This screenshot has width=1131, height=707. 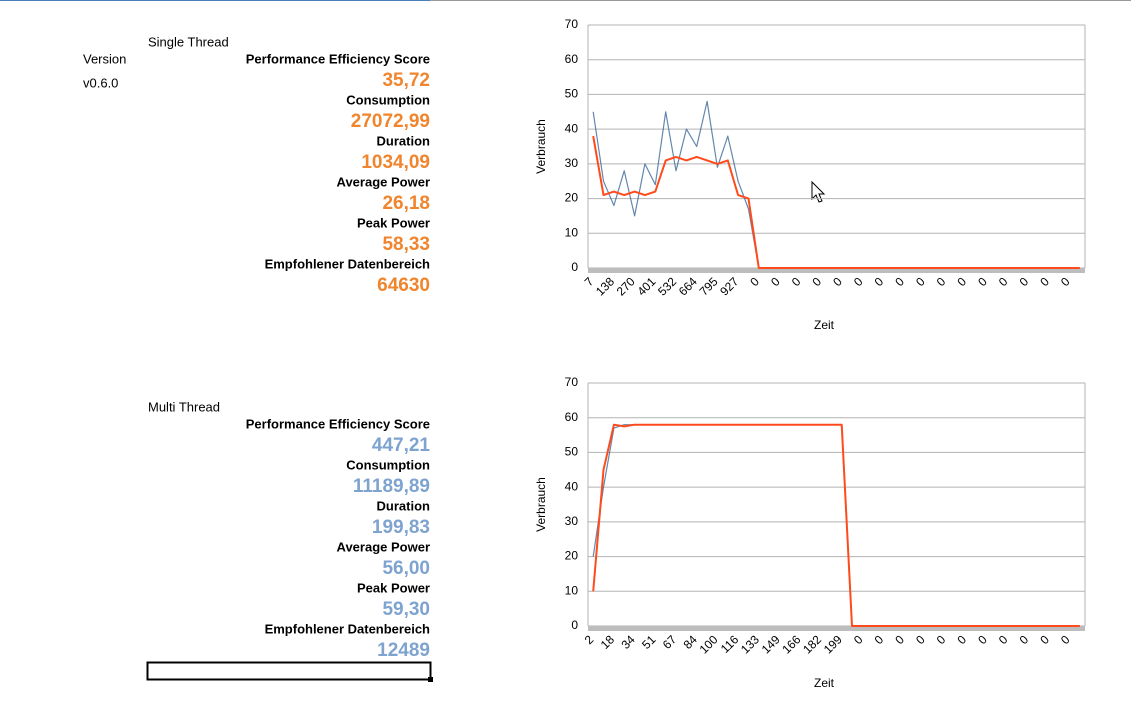 I want to click on x-tick-label: 67, so click(x=670, y=642).